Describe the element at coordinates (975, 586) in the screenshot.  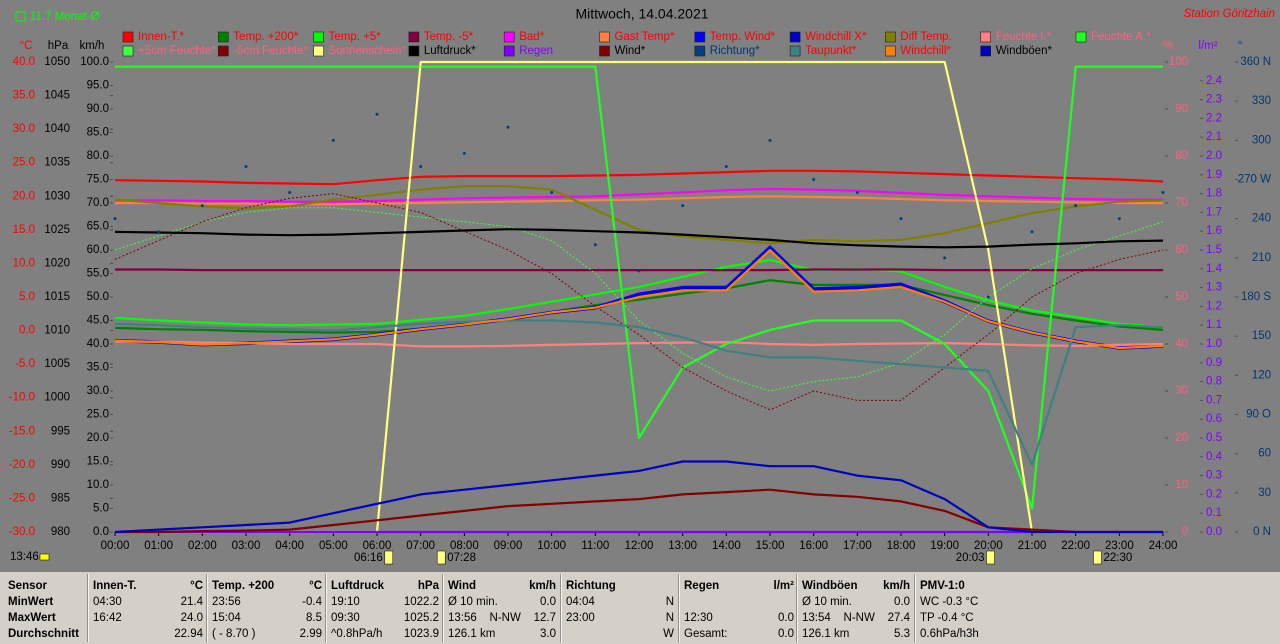
I see `stats-header: PMV-1:0` at that location.